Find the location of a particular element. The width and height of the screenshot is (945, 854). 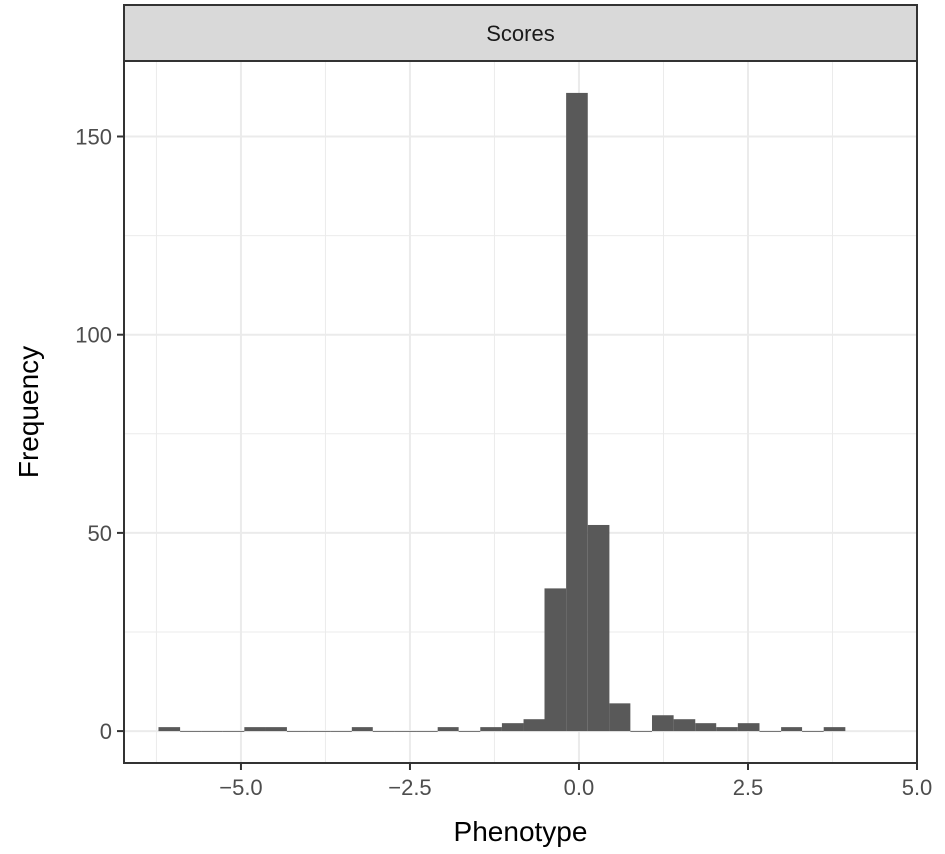

y-tick-label: 0 is located at coordinates (106, 731).